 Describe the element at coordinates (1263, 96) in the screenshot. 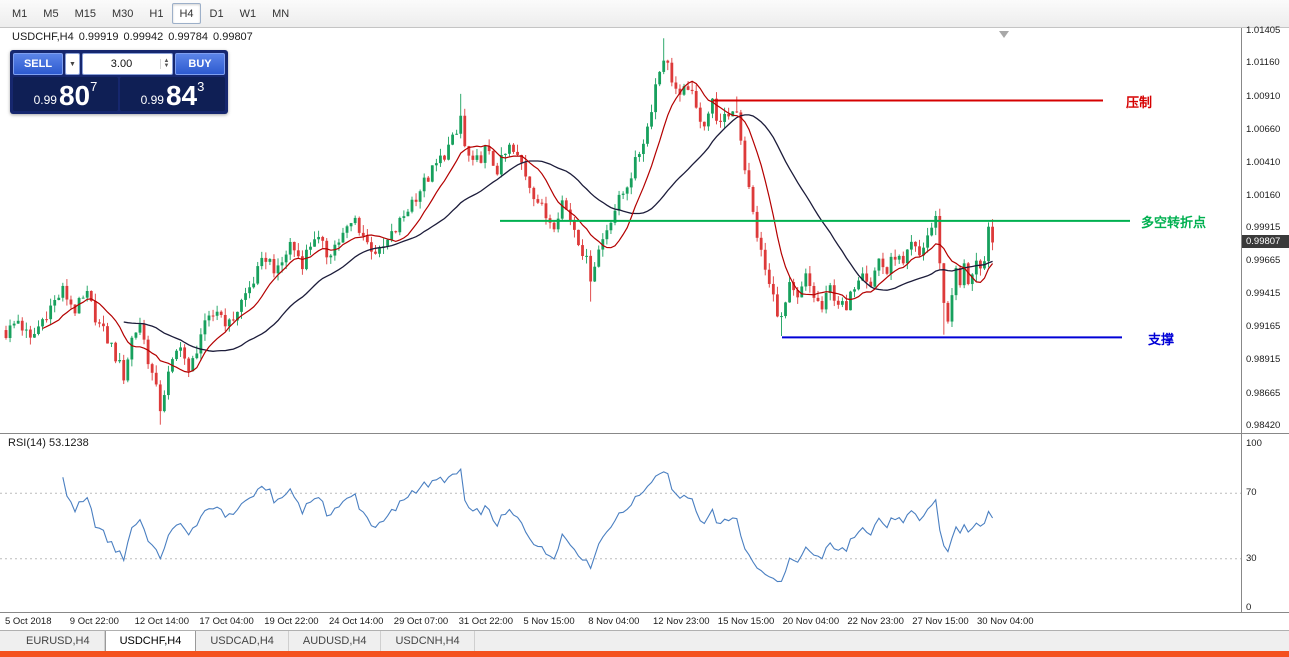

I see `price-axis-label: 1.00910` at that location.